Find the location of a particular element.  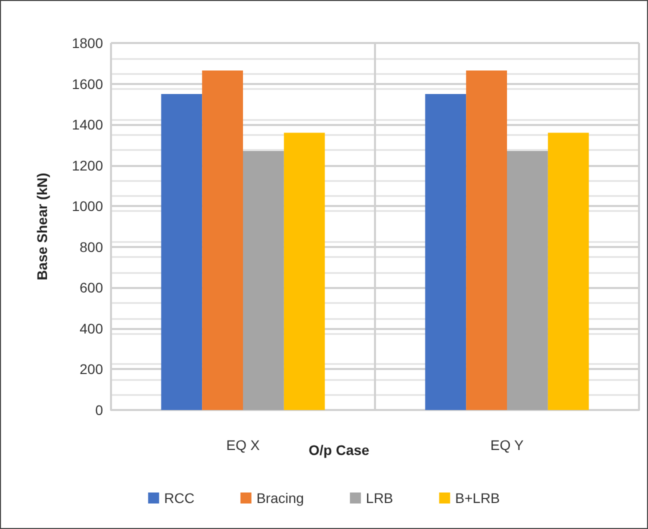

x-tick-label: EQ X is located at coordinates (243, 445).